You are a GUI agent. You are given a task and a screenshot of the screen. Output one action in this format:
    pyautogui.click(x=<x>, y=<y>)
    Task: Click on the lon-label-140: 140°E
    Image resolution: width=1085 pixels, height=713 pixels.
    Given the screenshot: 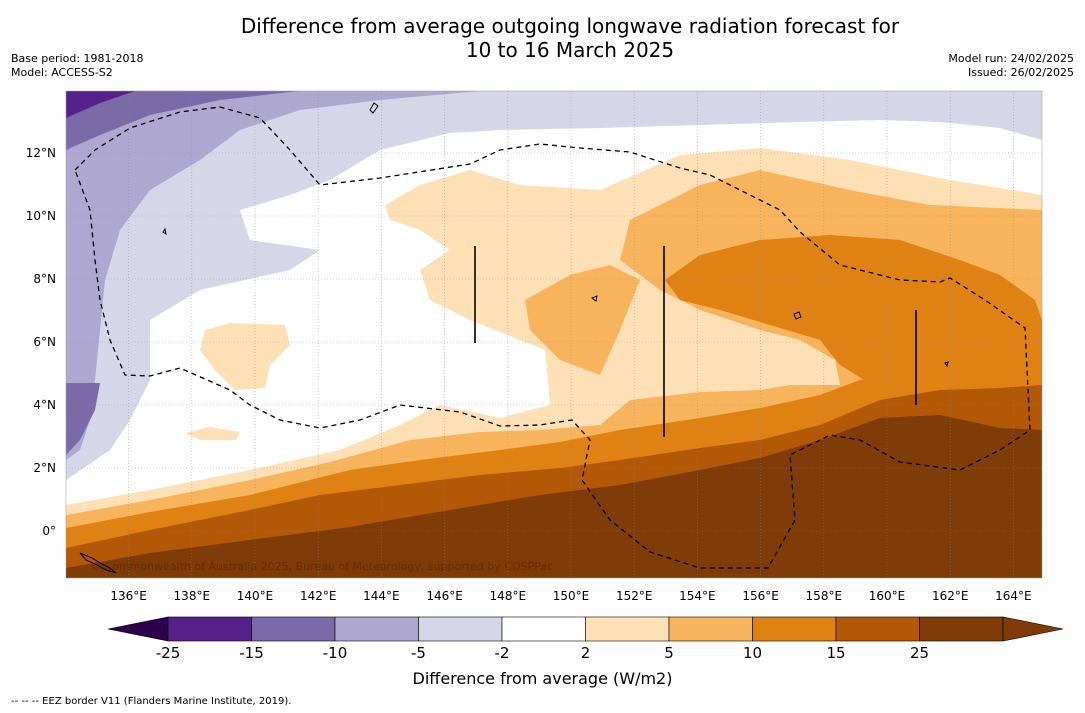 What is the action you would take?
    pyautogui.click(x=255, y=596)
    